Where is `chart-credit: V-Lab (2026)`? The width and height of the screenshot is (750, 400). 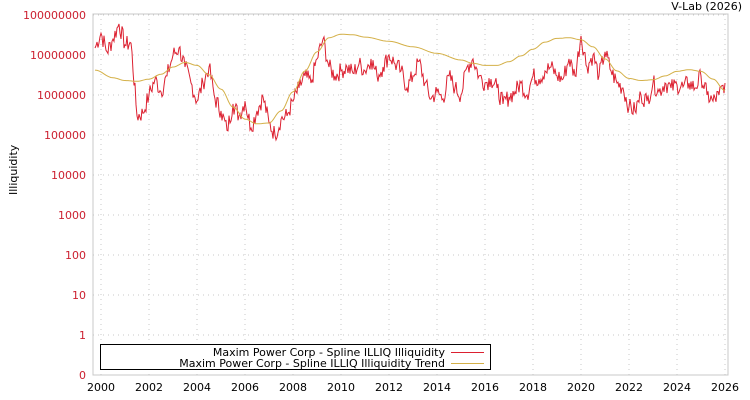
chart-credit: V-Lab (2026) is located at coordinates (706, 6).